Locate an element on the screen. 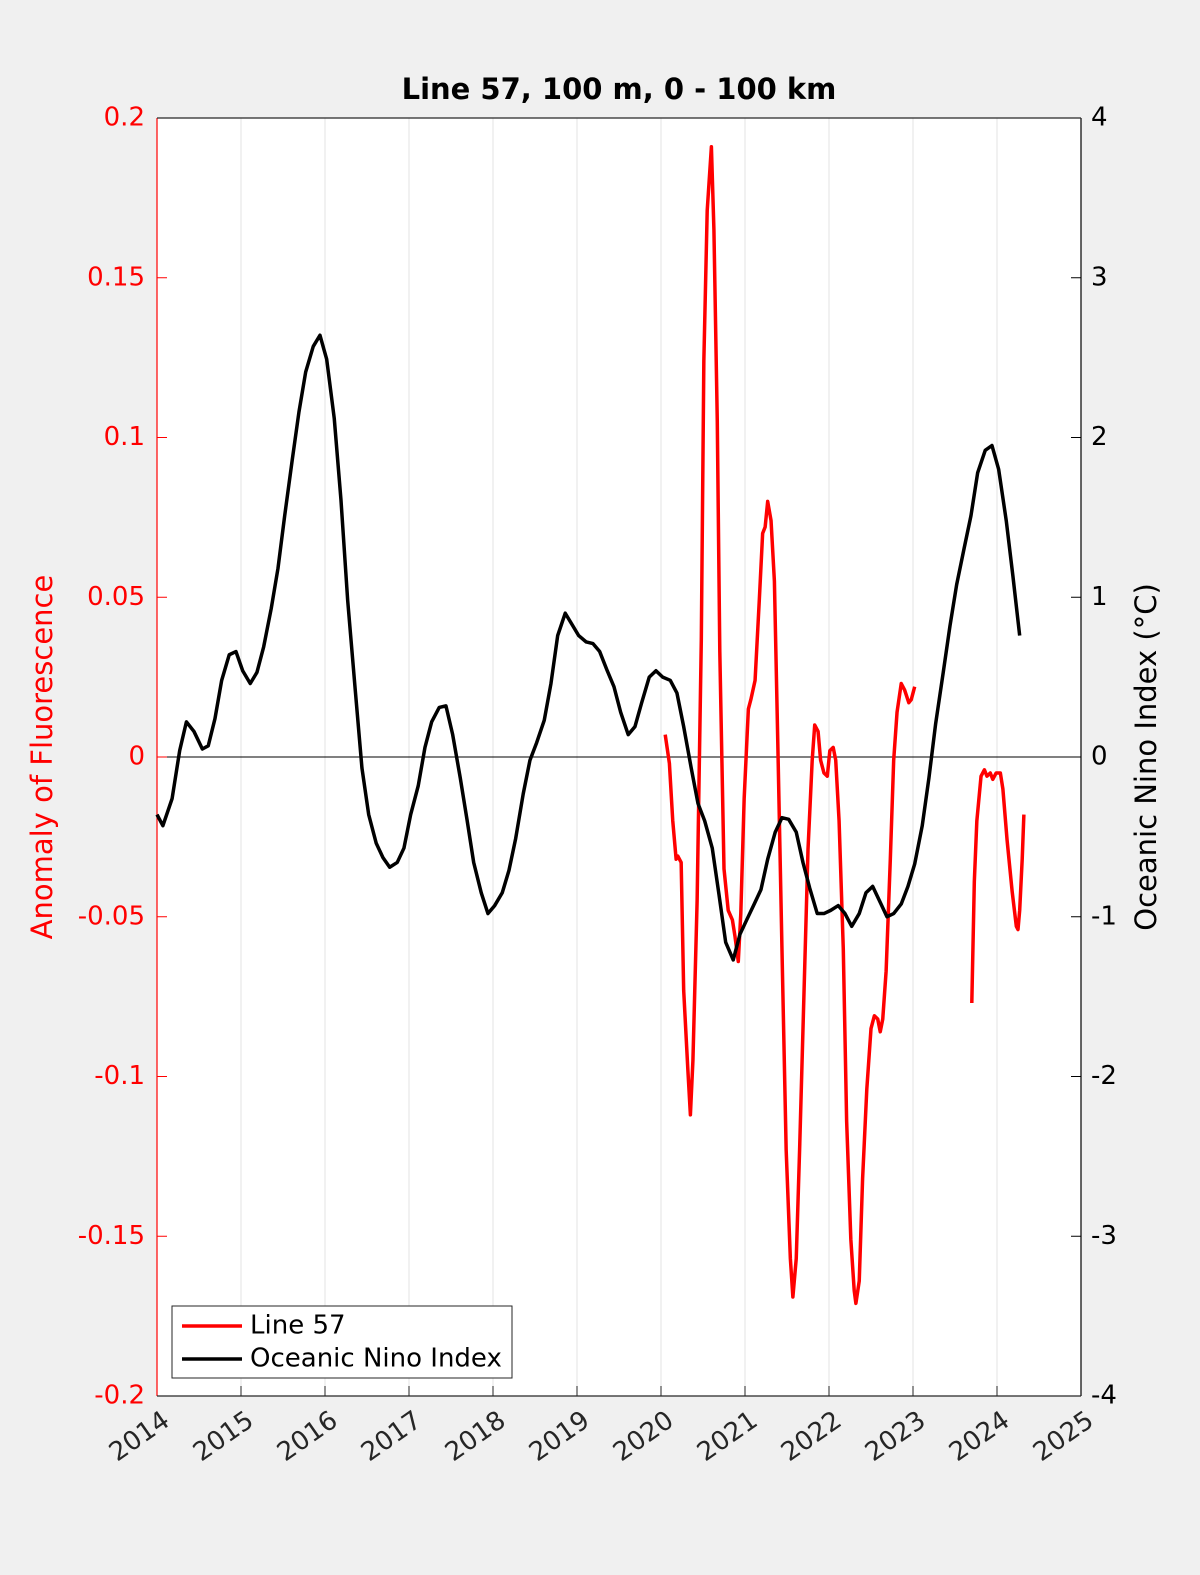 The height and width of the screenshot is (1575, 1200). y2-tick-label: -4 is located at coordinates (1104, 1396).